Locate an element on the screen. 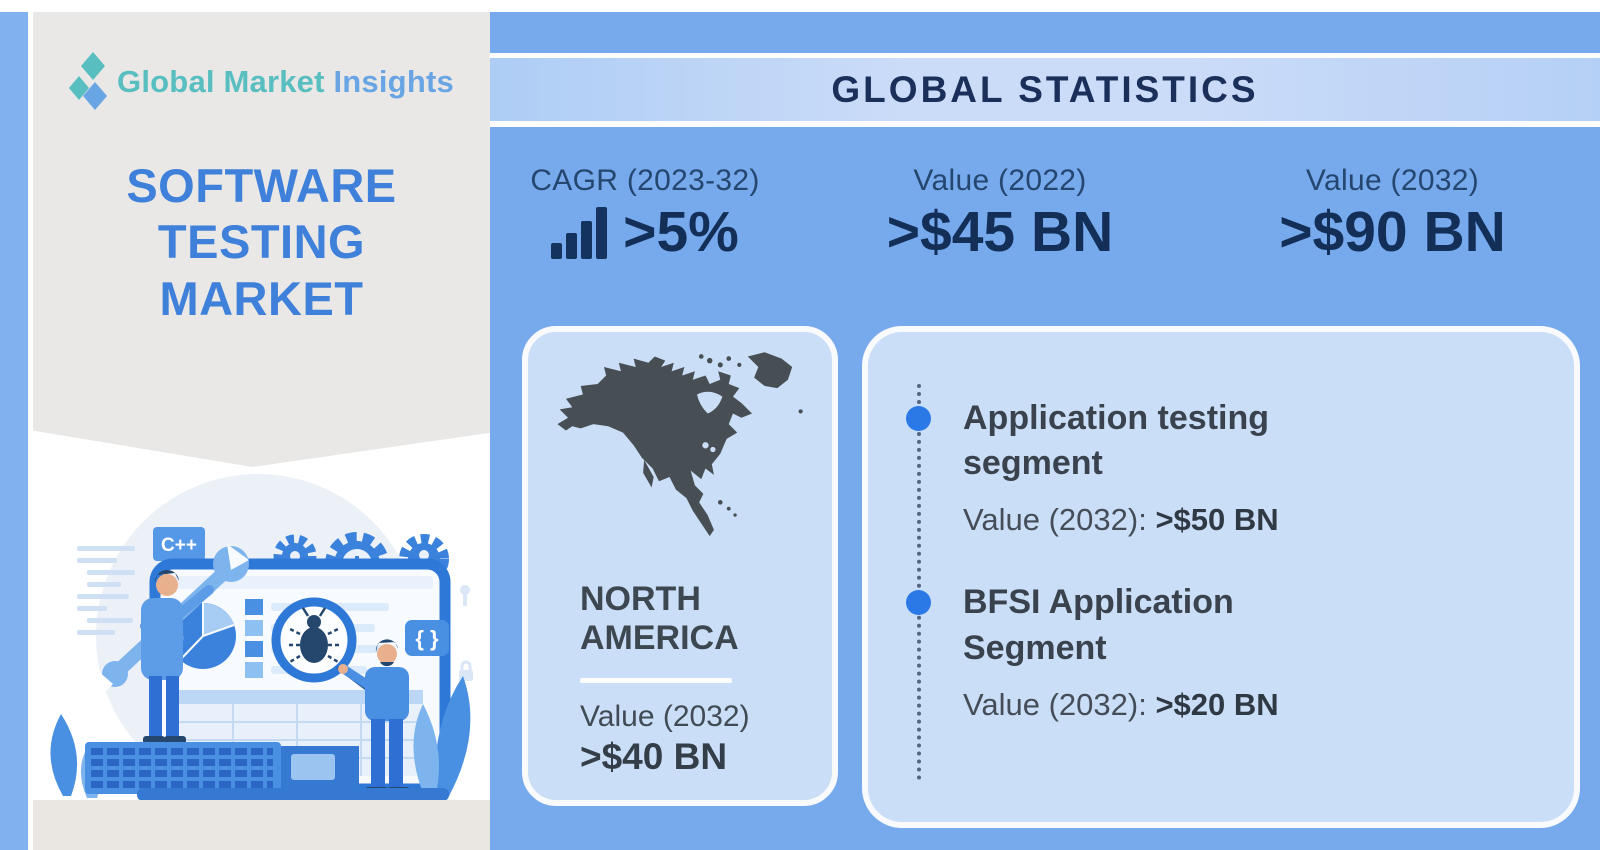 Image resolution: width=1600 pixels, height=850 pixels. stat-value-2032: Value (2032) >$90 BN is located at coordinates (1392, 212).